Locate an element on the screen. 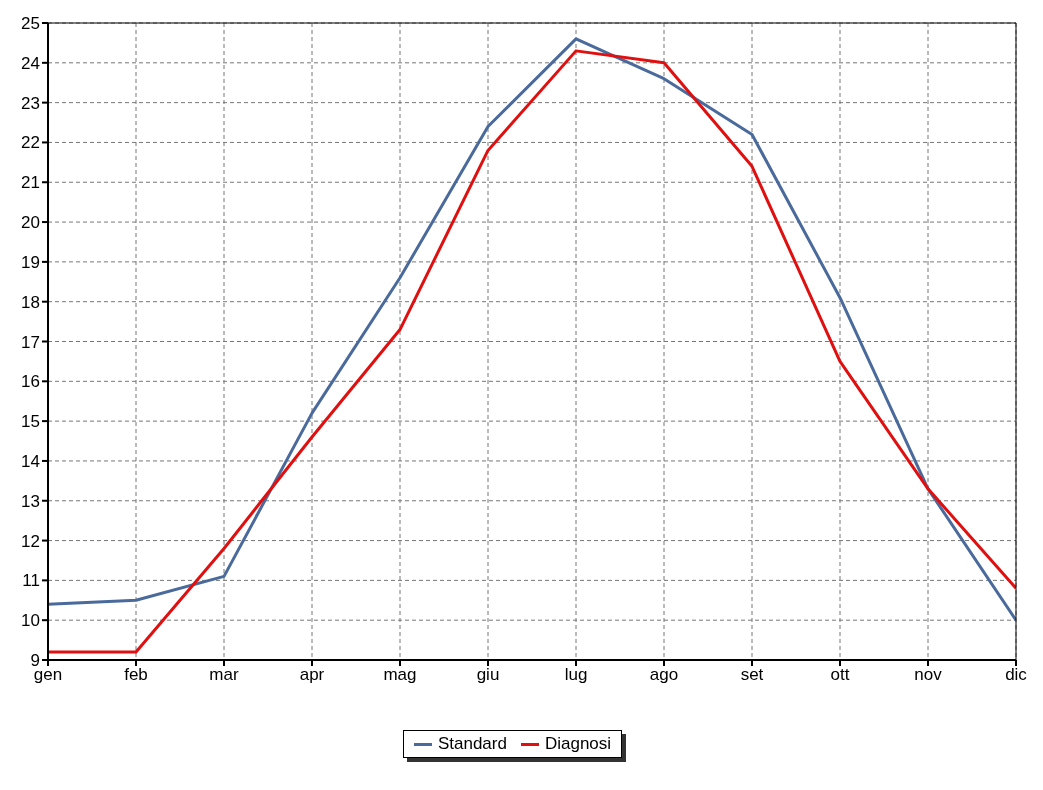 The image size is (1043, 790). y-tick-label: 20 is located at coordinates (30, 223).